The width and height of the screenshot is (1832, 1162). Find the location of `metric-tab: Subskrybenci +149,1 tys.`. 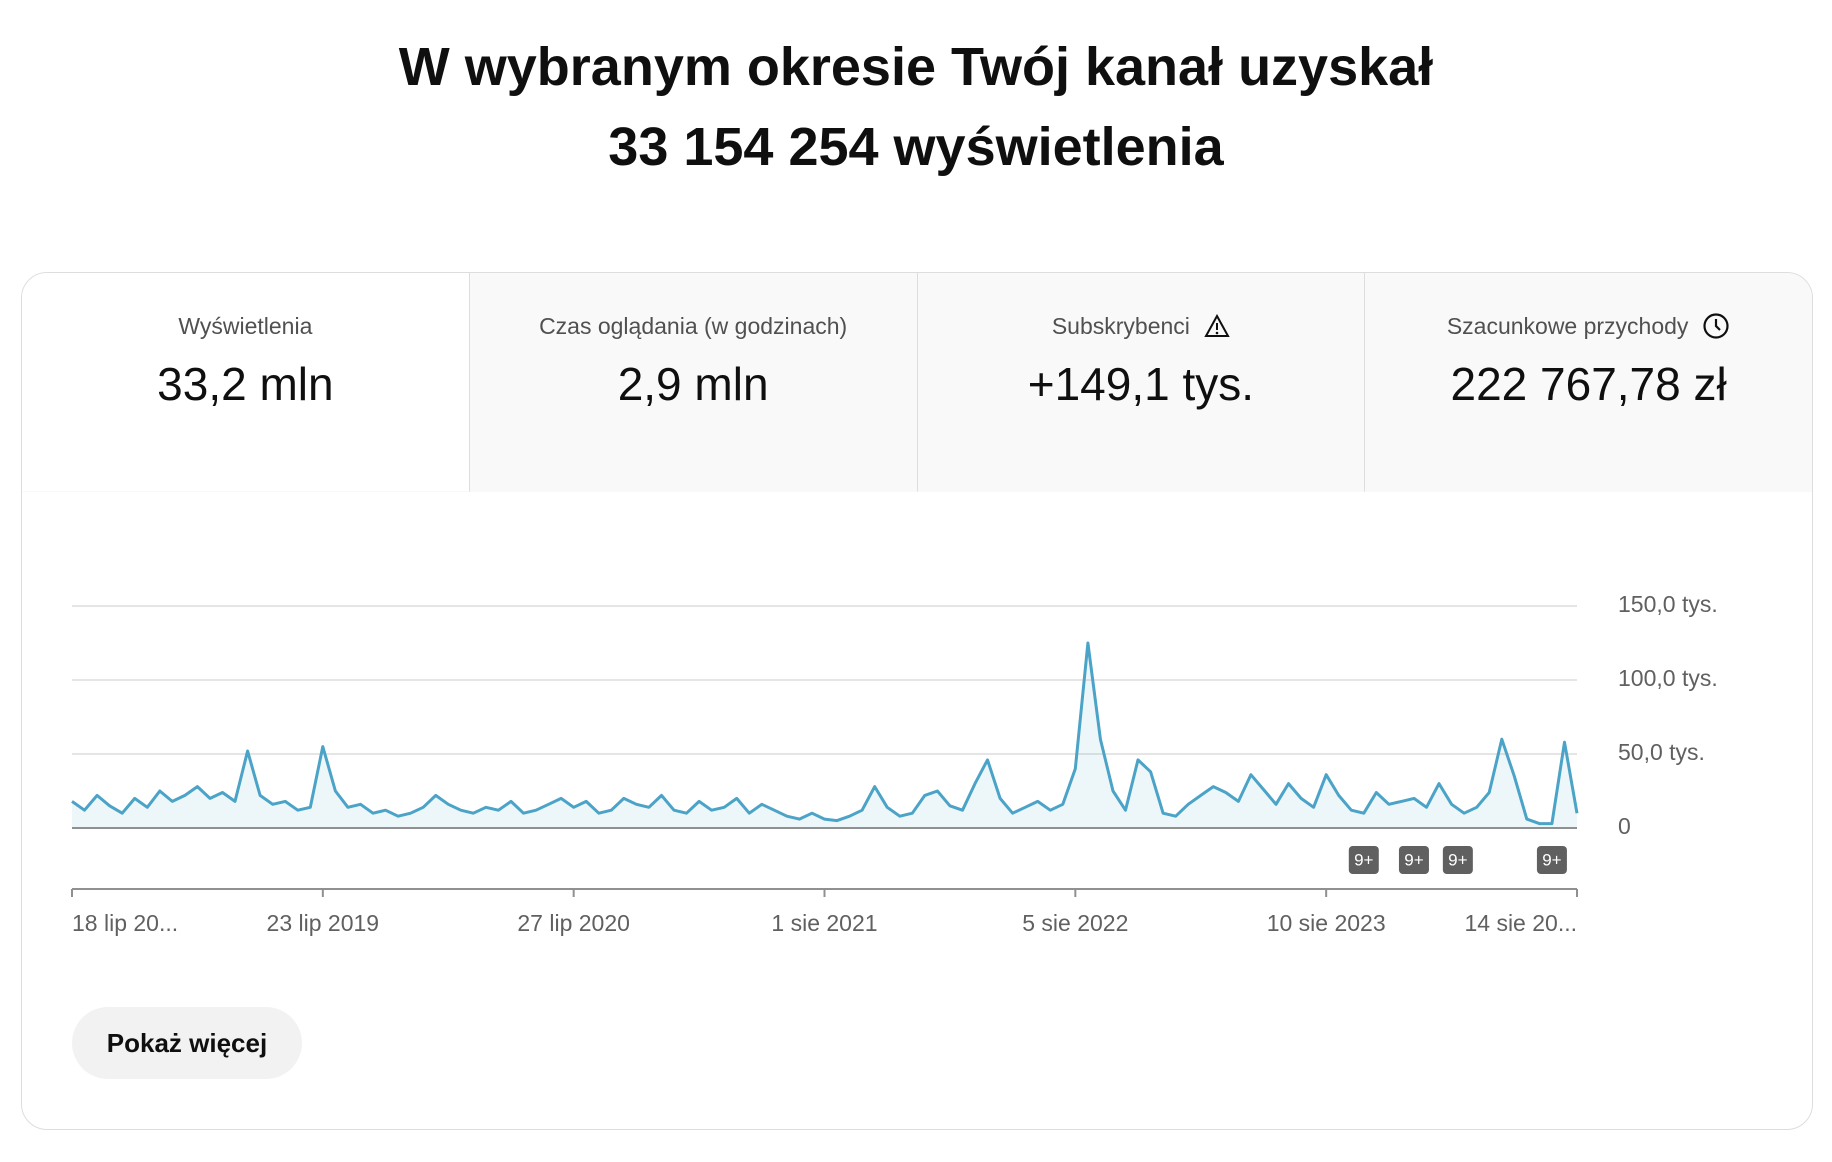

metric-tab: Subskrybenci +149,1 tys. is located at coordinates (1140, 382).